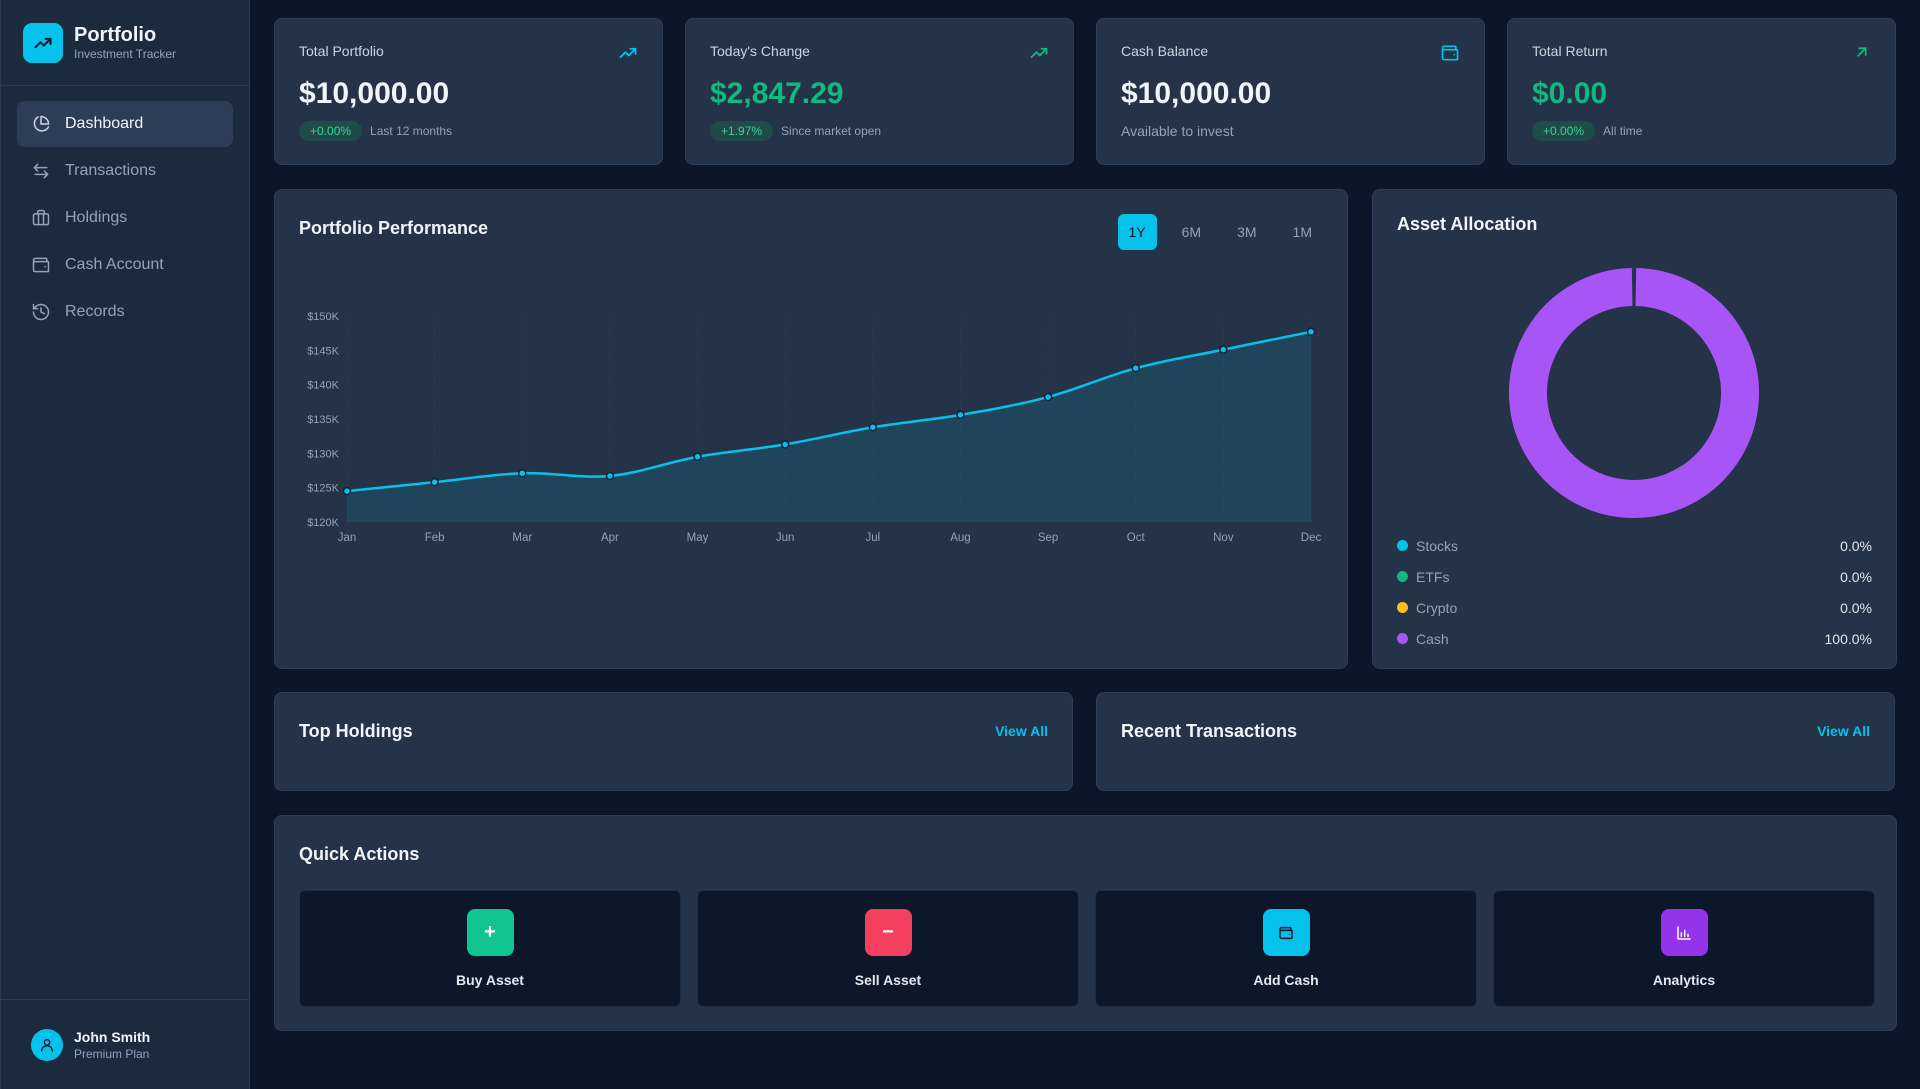 The height and width of the screenshot is (1089, 1920). I want to click on arrows-exchange-icon, so click(41, 171).